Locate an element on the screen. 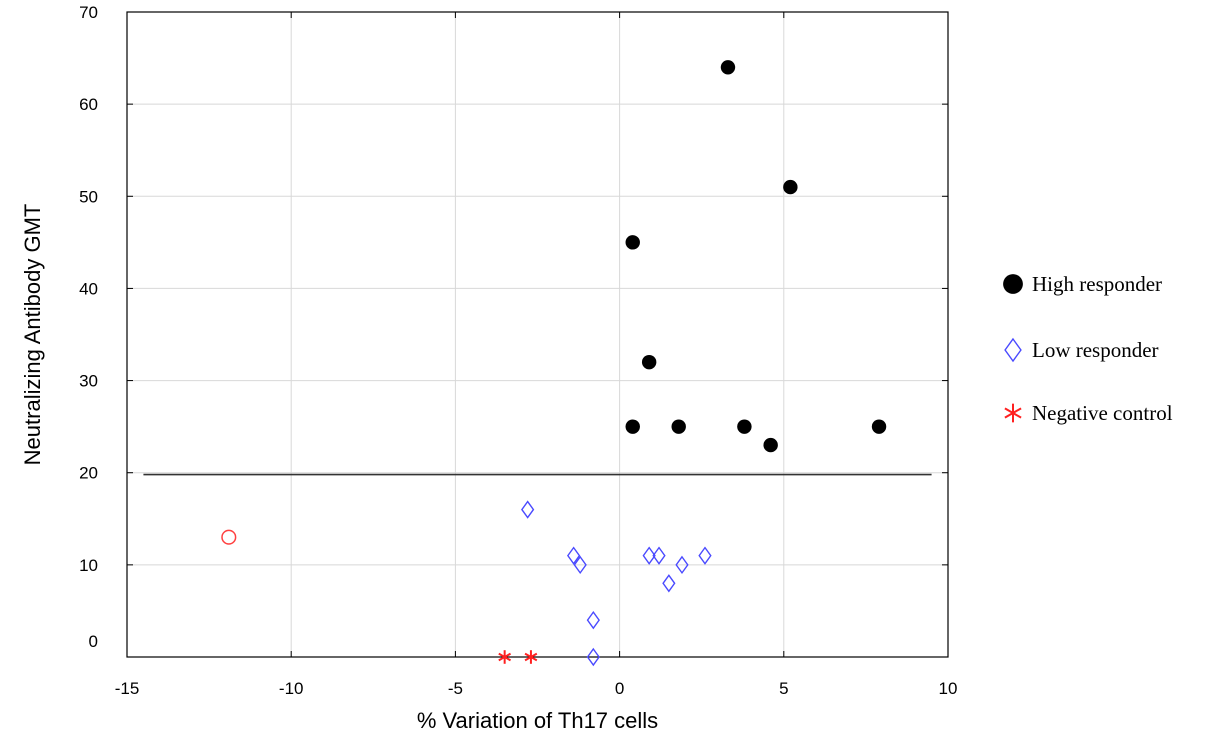 The image size is (1226, 738). x-tick-label: 0 is located at coordinates (619, 688).